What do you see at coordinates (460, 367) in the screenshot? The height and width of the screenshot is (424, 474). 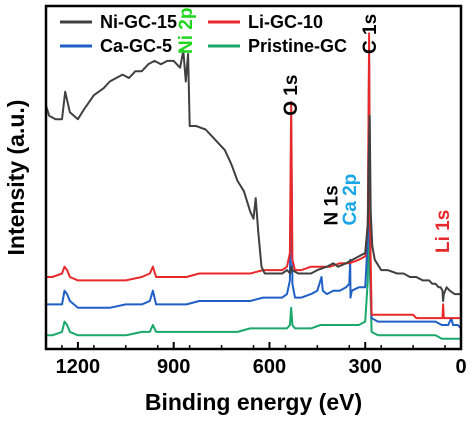 I see `x-tick-label: 0` at bounding box center [460, 367].